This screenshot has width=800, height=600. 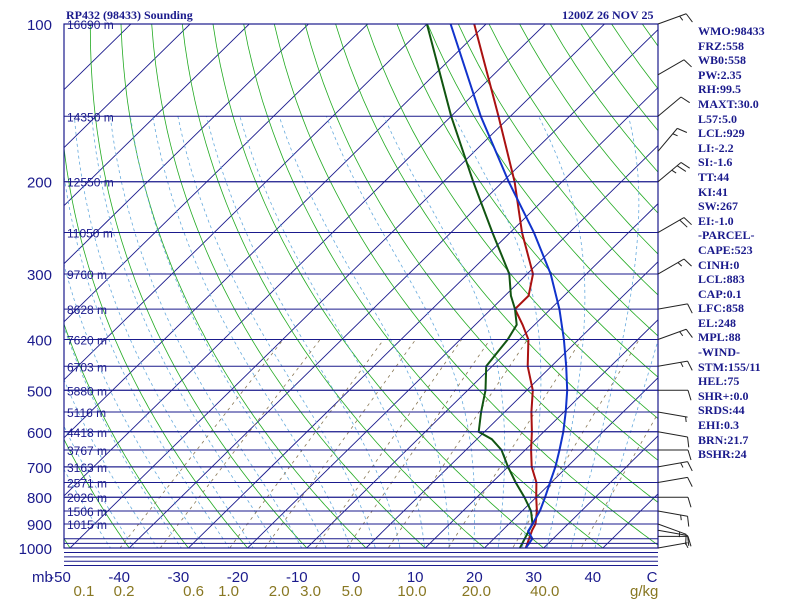 I want to click on height-tick-label: 3163 m, so click(x=87, y=468).